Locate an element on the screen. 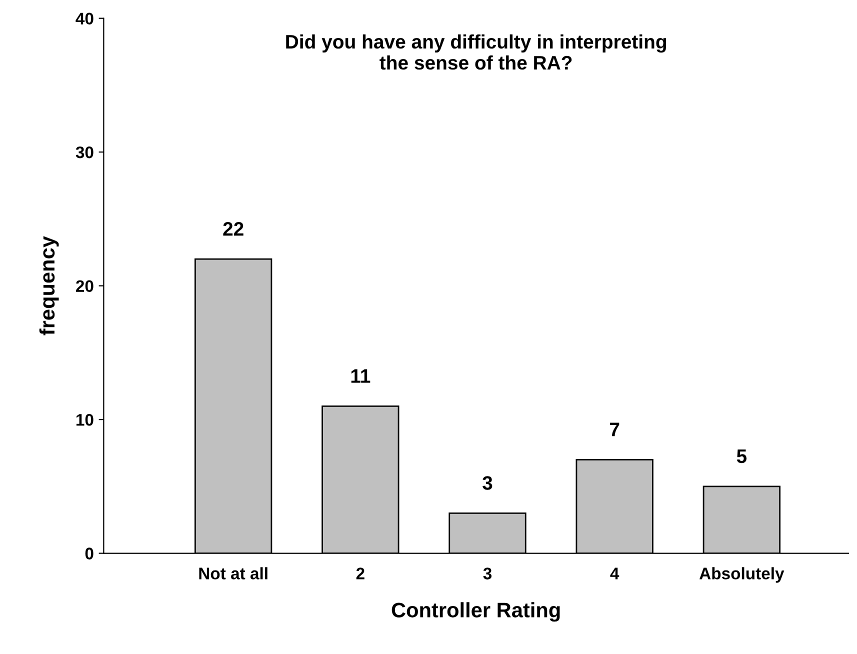 The width and height of the screenshot is (857, 654). data-label: 3 is located at coordinates (487, 483).